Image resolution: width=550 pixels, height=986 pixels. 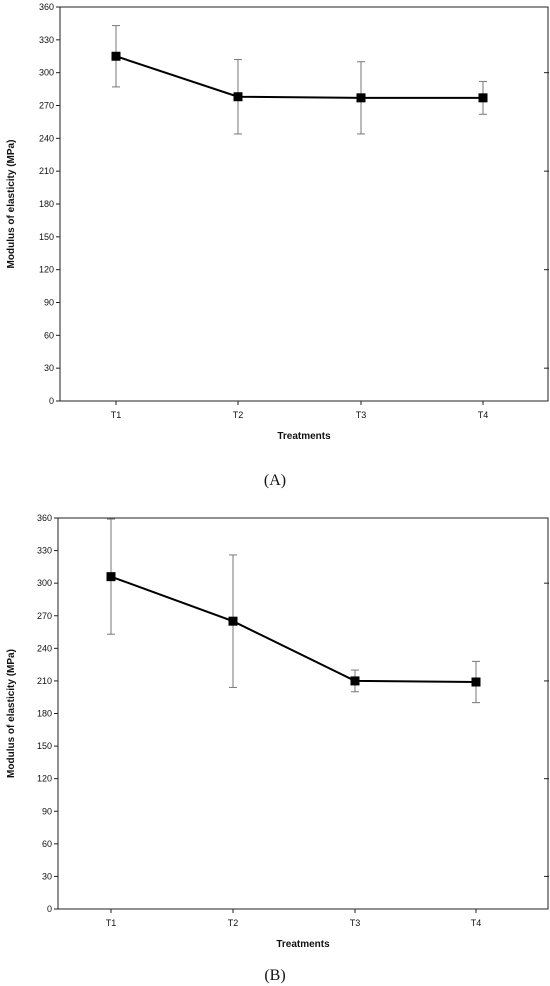 I want to click on chart-b-y-axis-title: Modulus of elasticity (MPa), so click(x=11, y=713).